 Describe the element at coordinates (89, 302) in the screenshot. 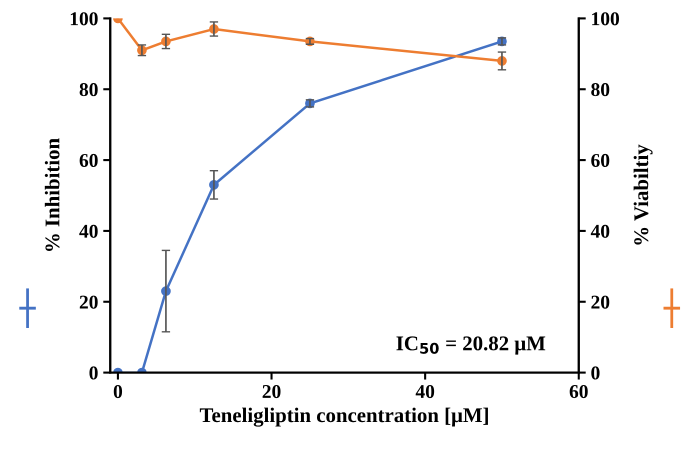

I see `y-tick-label: 20` at that location.